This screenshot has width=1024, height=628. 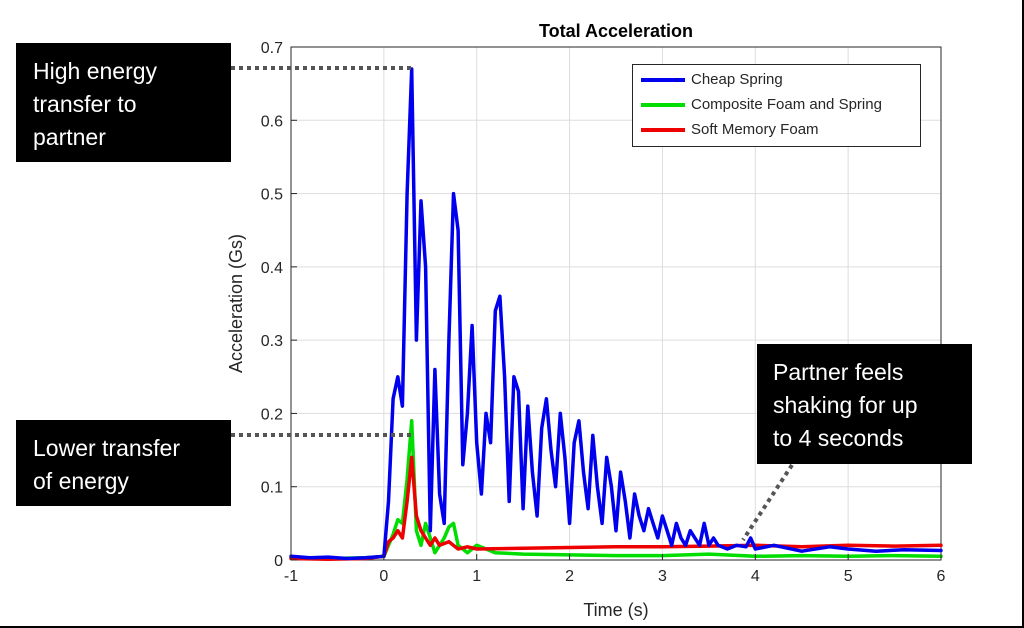 I want to click on x-tick-label: 0, so click(x=383, y=576).